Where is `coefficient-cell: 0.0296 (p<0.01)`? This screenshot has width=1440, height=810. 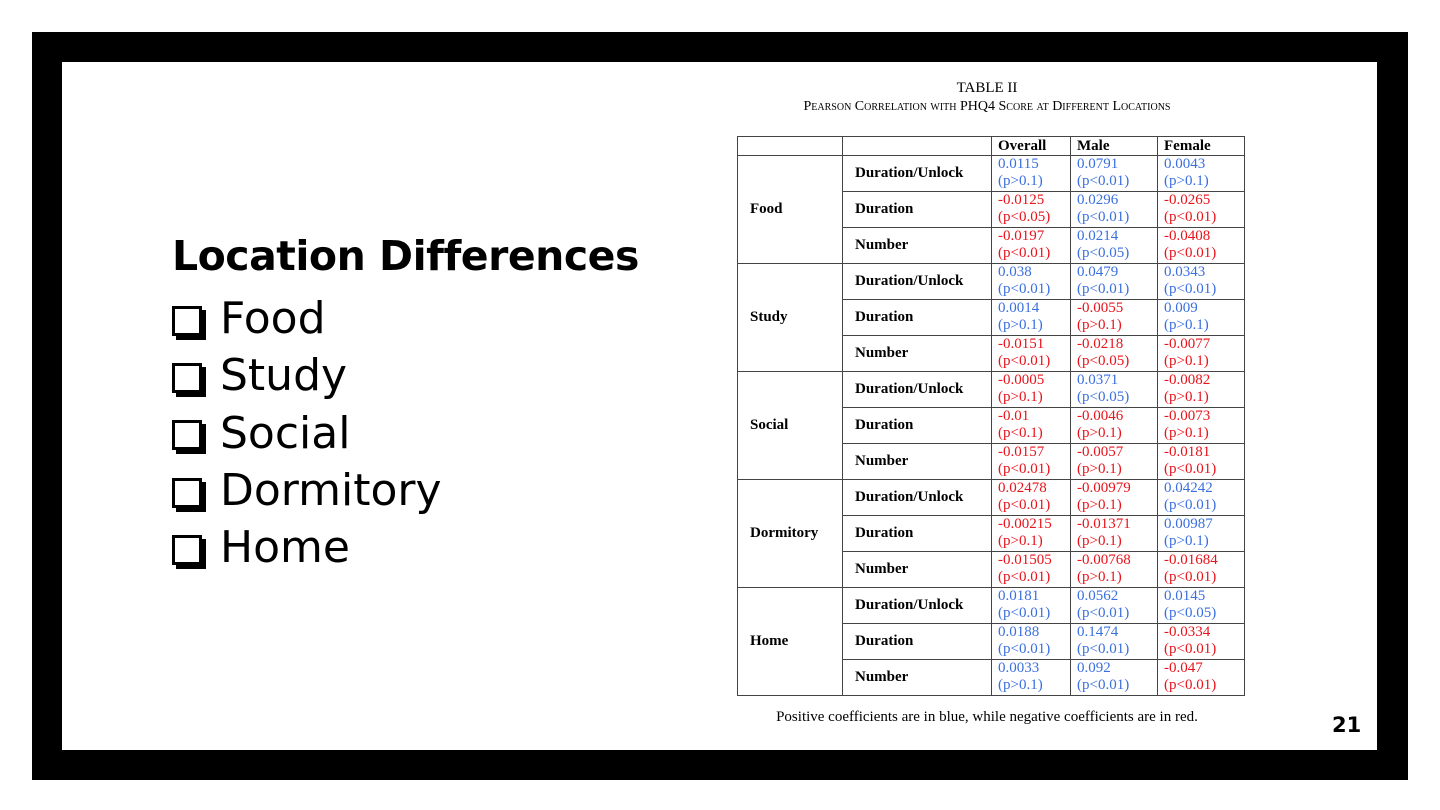
coefficient-cell: 0.0296 (p<0.01) is located at coordinates (1114, 209).